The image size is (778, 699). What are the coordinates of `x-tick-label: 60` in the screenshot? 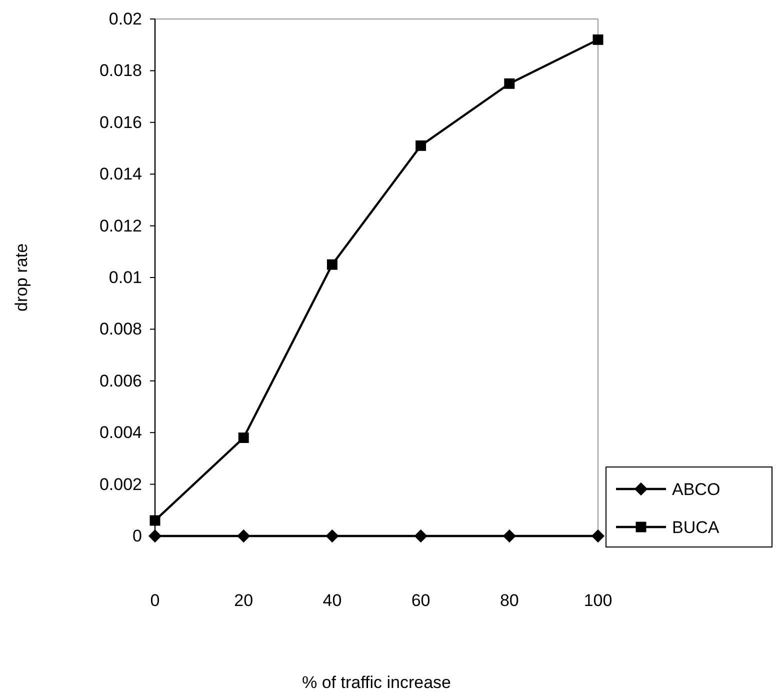 It's located at (420, 600).